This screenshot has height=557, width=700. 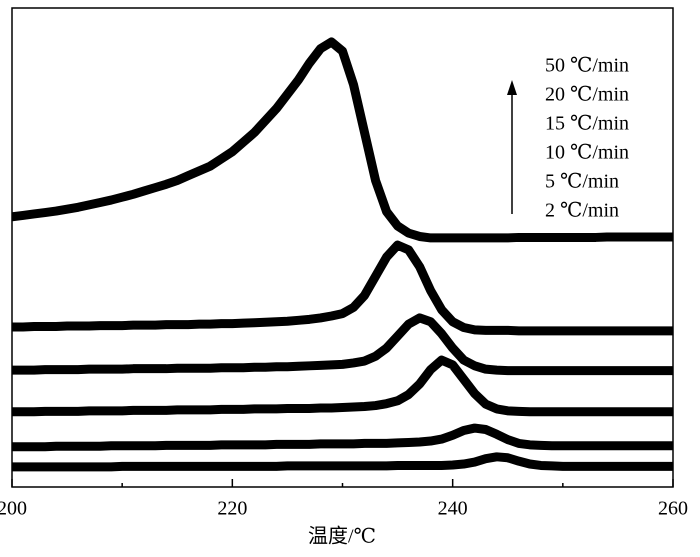 I want to click on legend-arrowhead, so click(x=512, y=87).